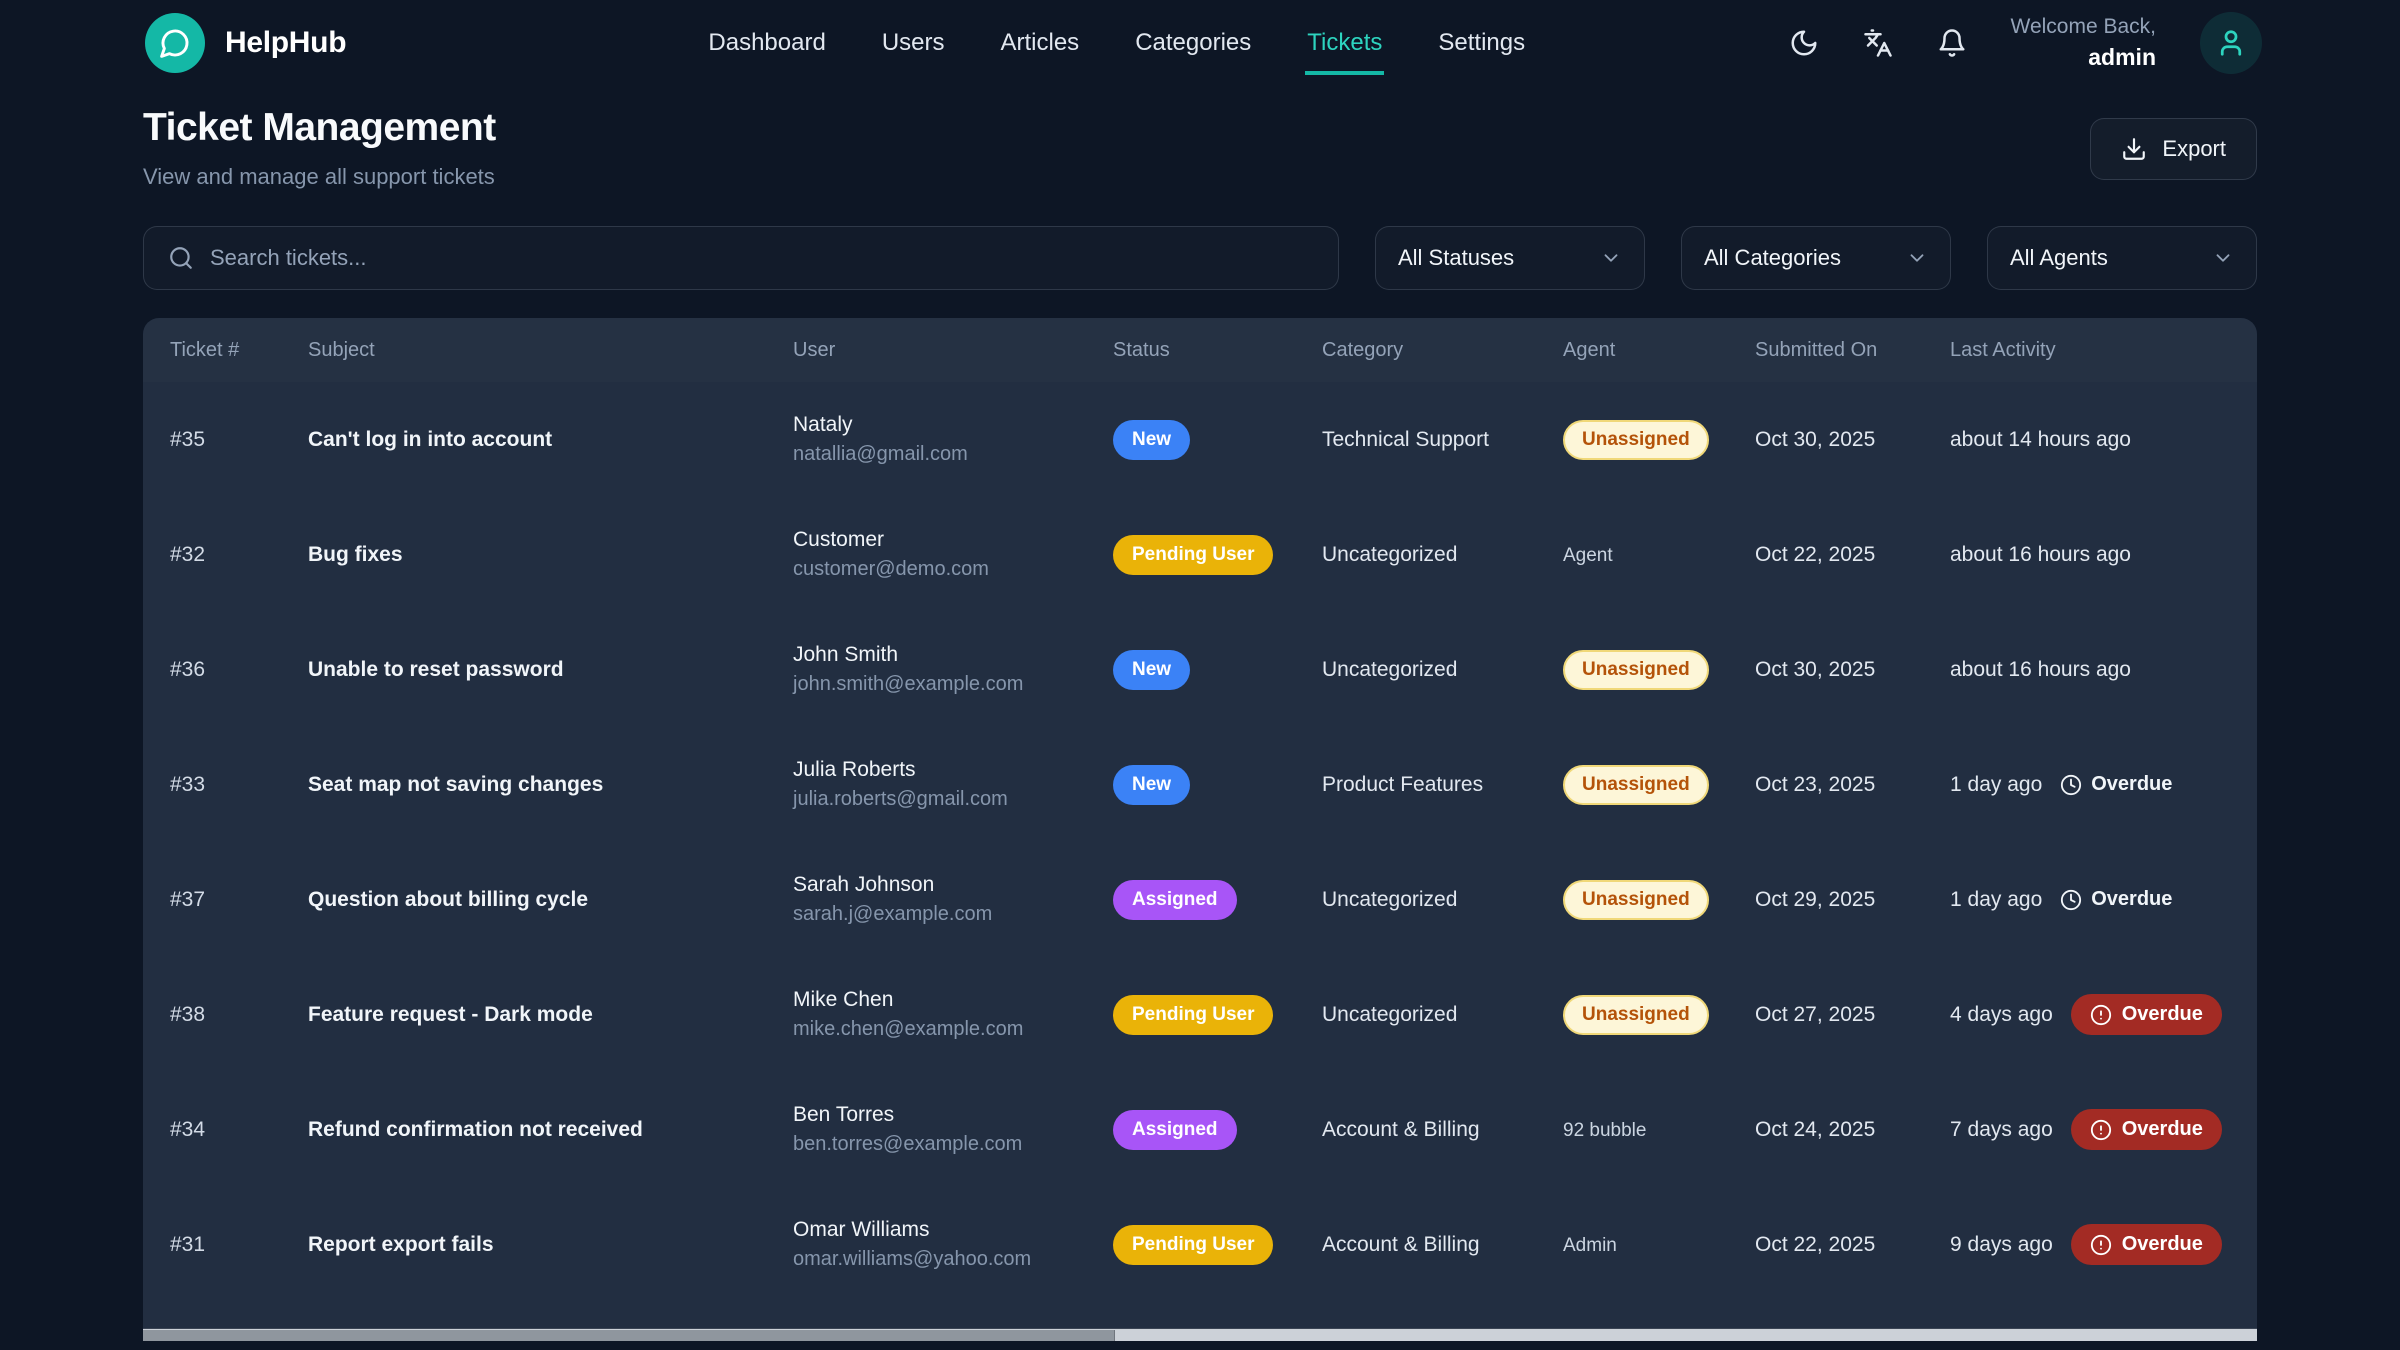 Image resolution: width=2400 pixels, height=1350 pixels. Describe the element at coordinates (953, 554) in the screenshot. I see `user-cell: Customer customer@demo.com` at that location.